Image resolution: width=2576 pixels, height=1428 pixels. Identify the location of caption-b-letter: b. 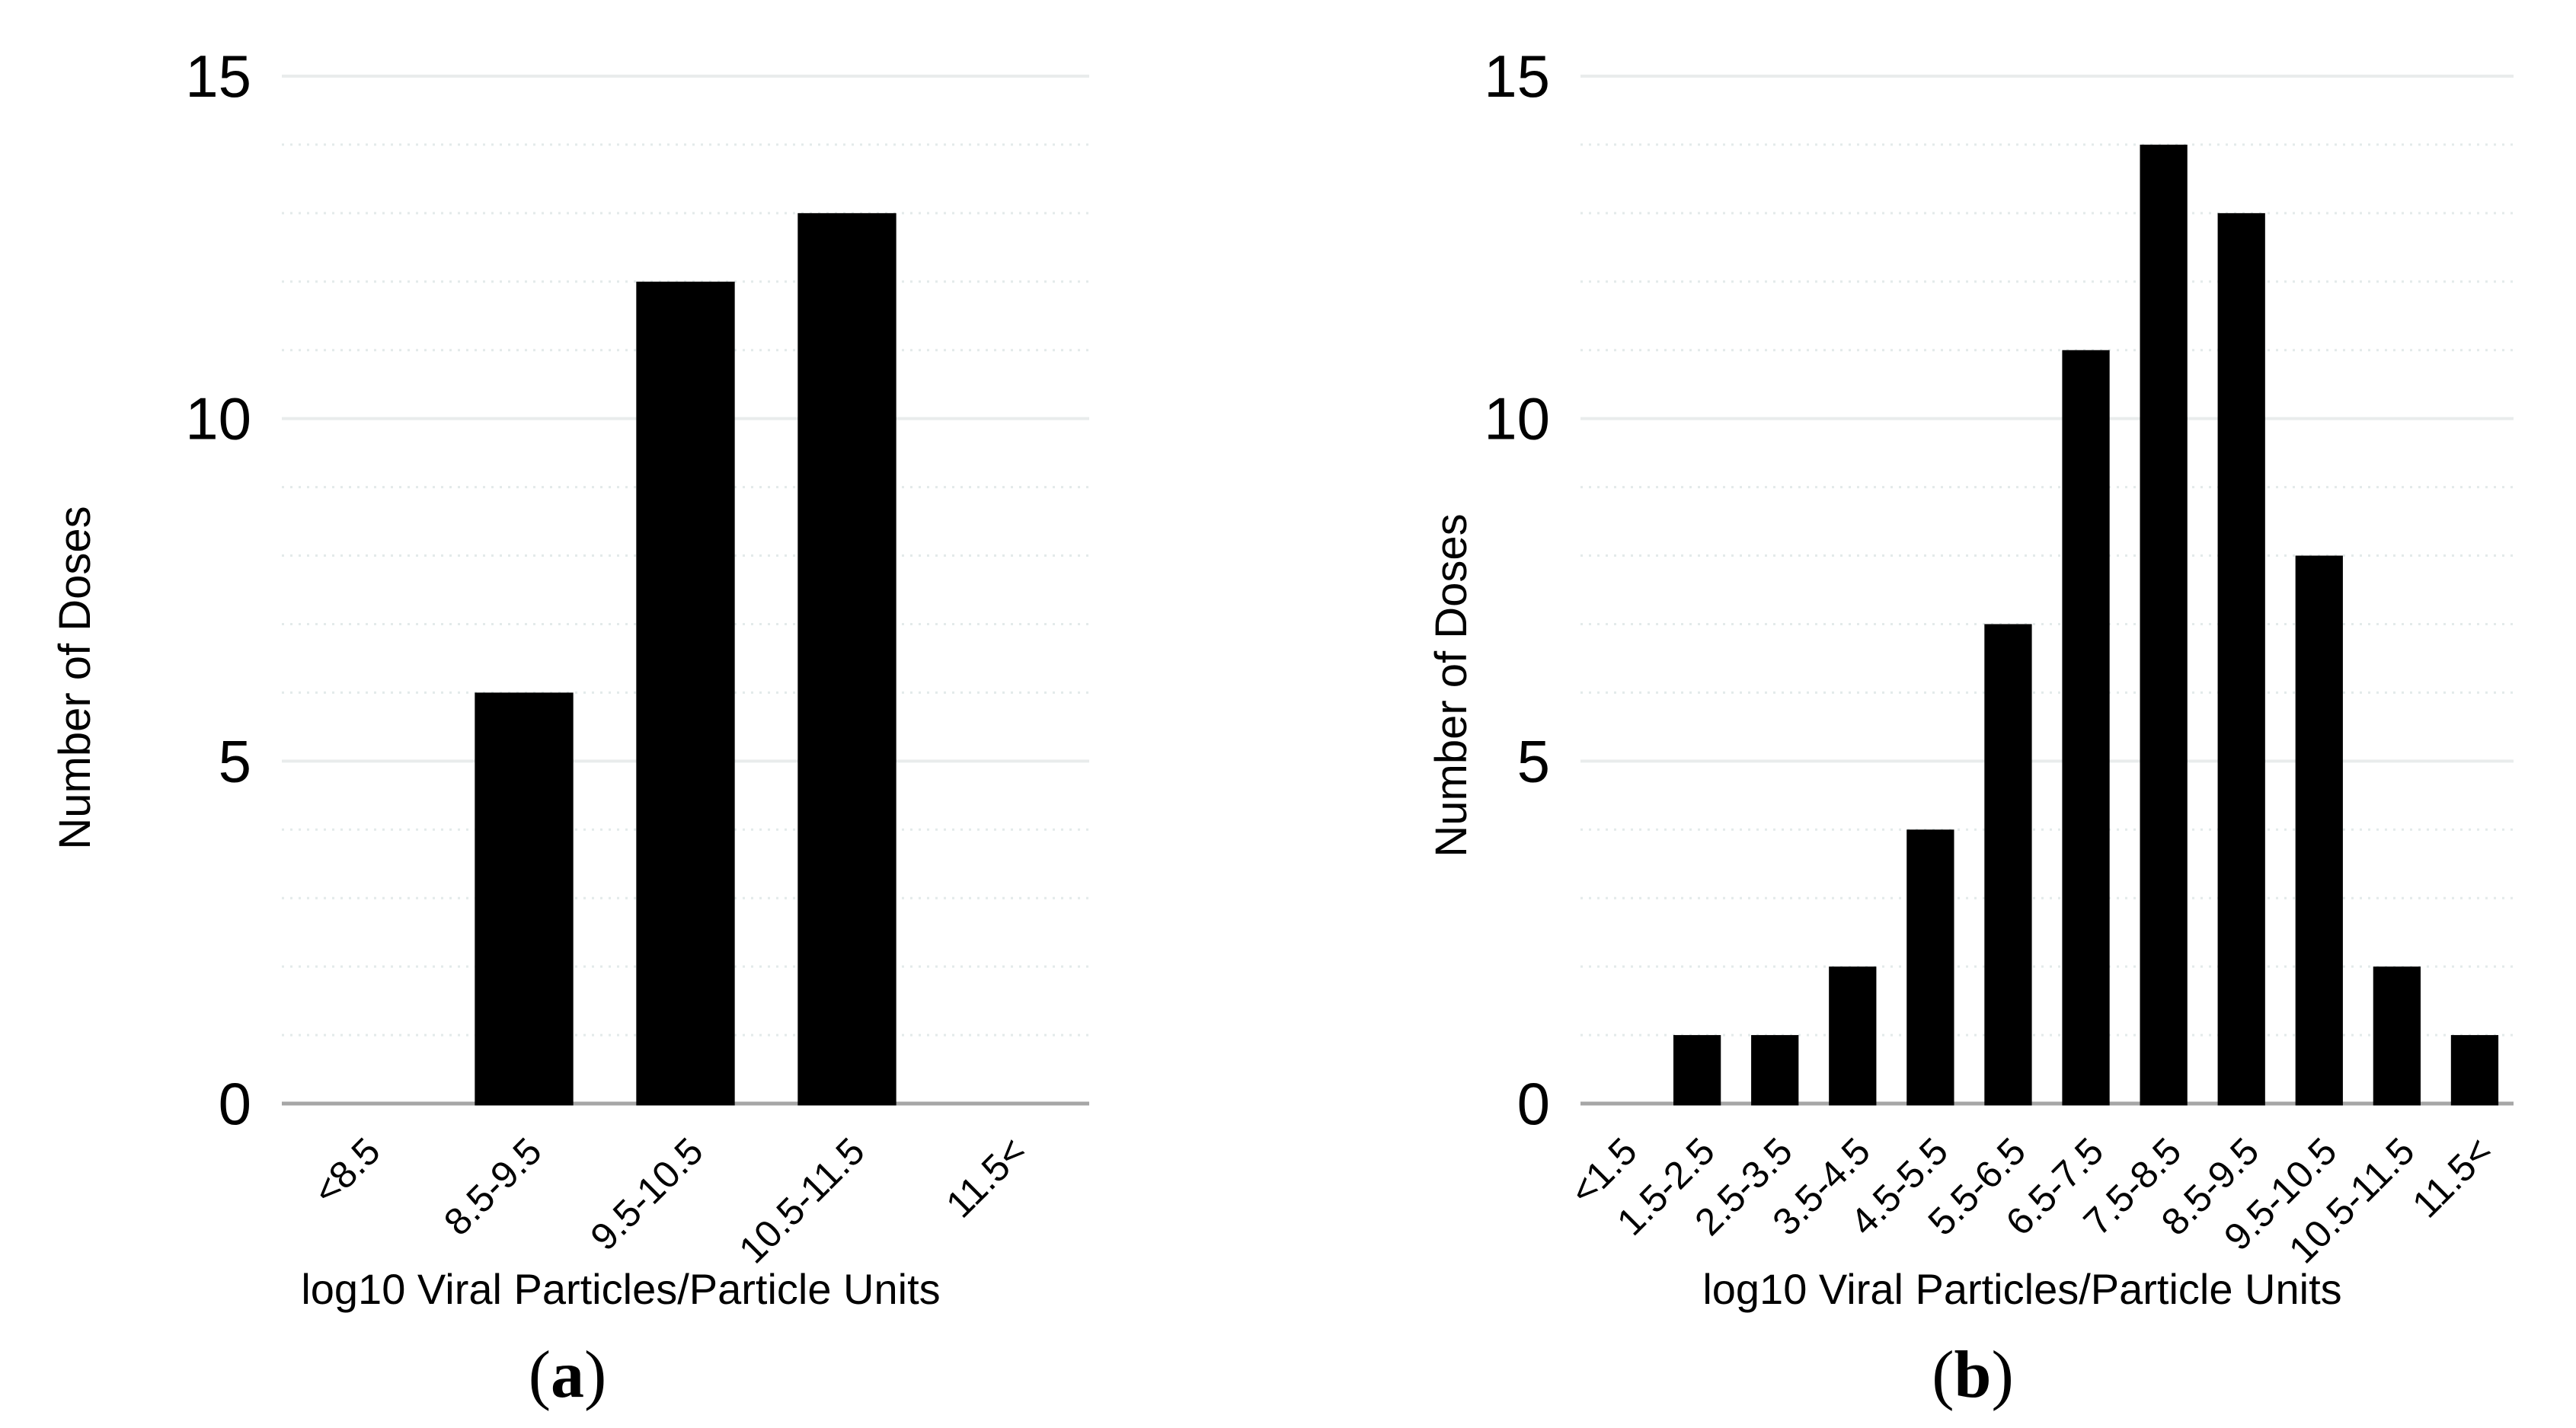
(1973, 1375).